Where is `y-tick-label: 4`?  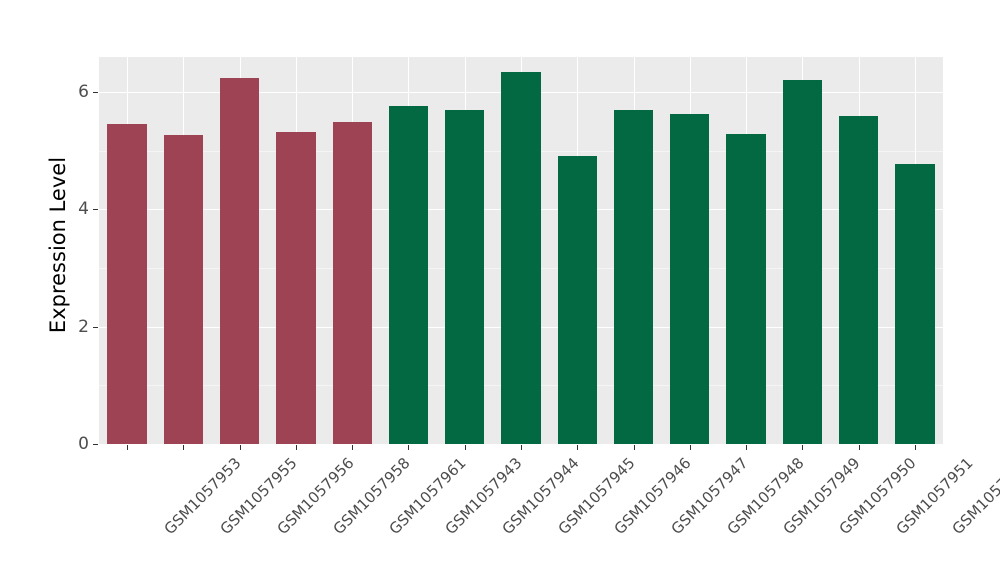 y-tick-label: 4 is located at coordinates (83, 209).